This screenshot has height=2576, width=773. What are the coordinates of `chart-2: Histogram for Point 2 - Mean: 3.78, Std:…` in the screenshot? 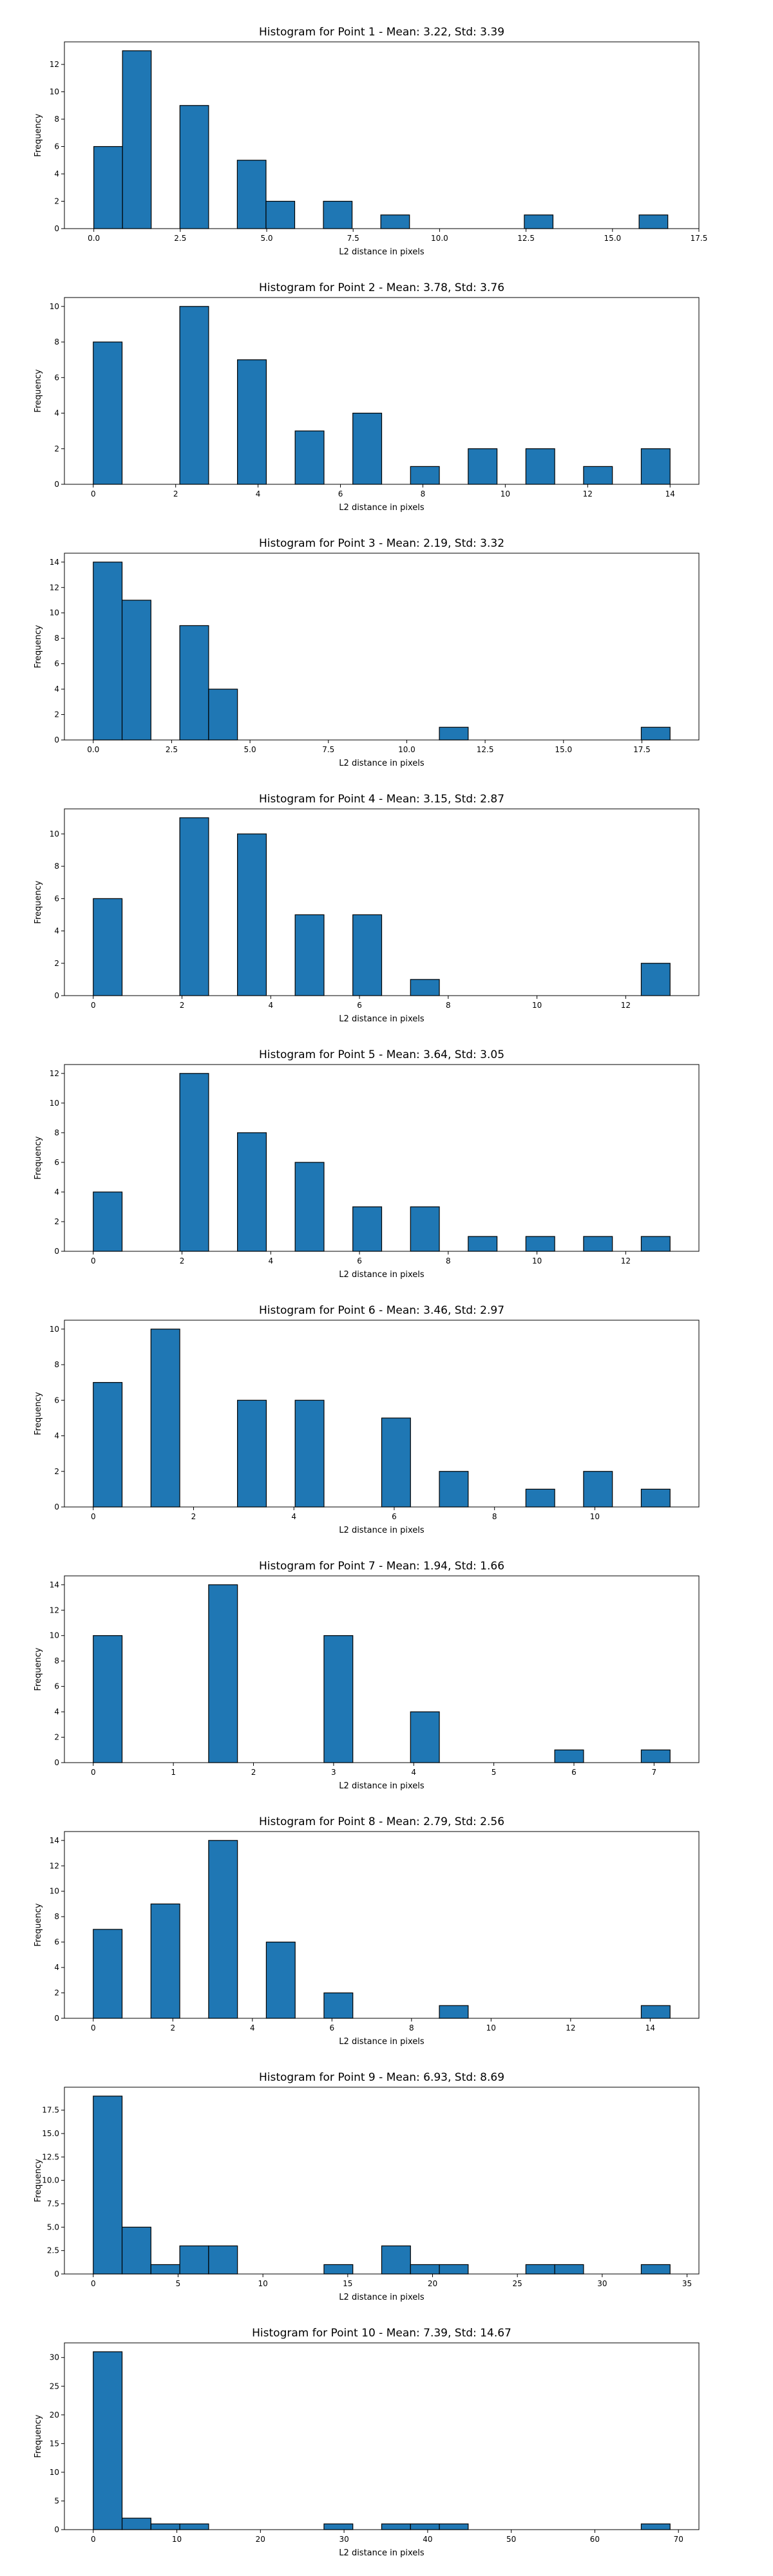 It's located at (366, 397).